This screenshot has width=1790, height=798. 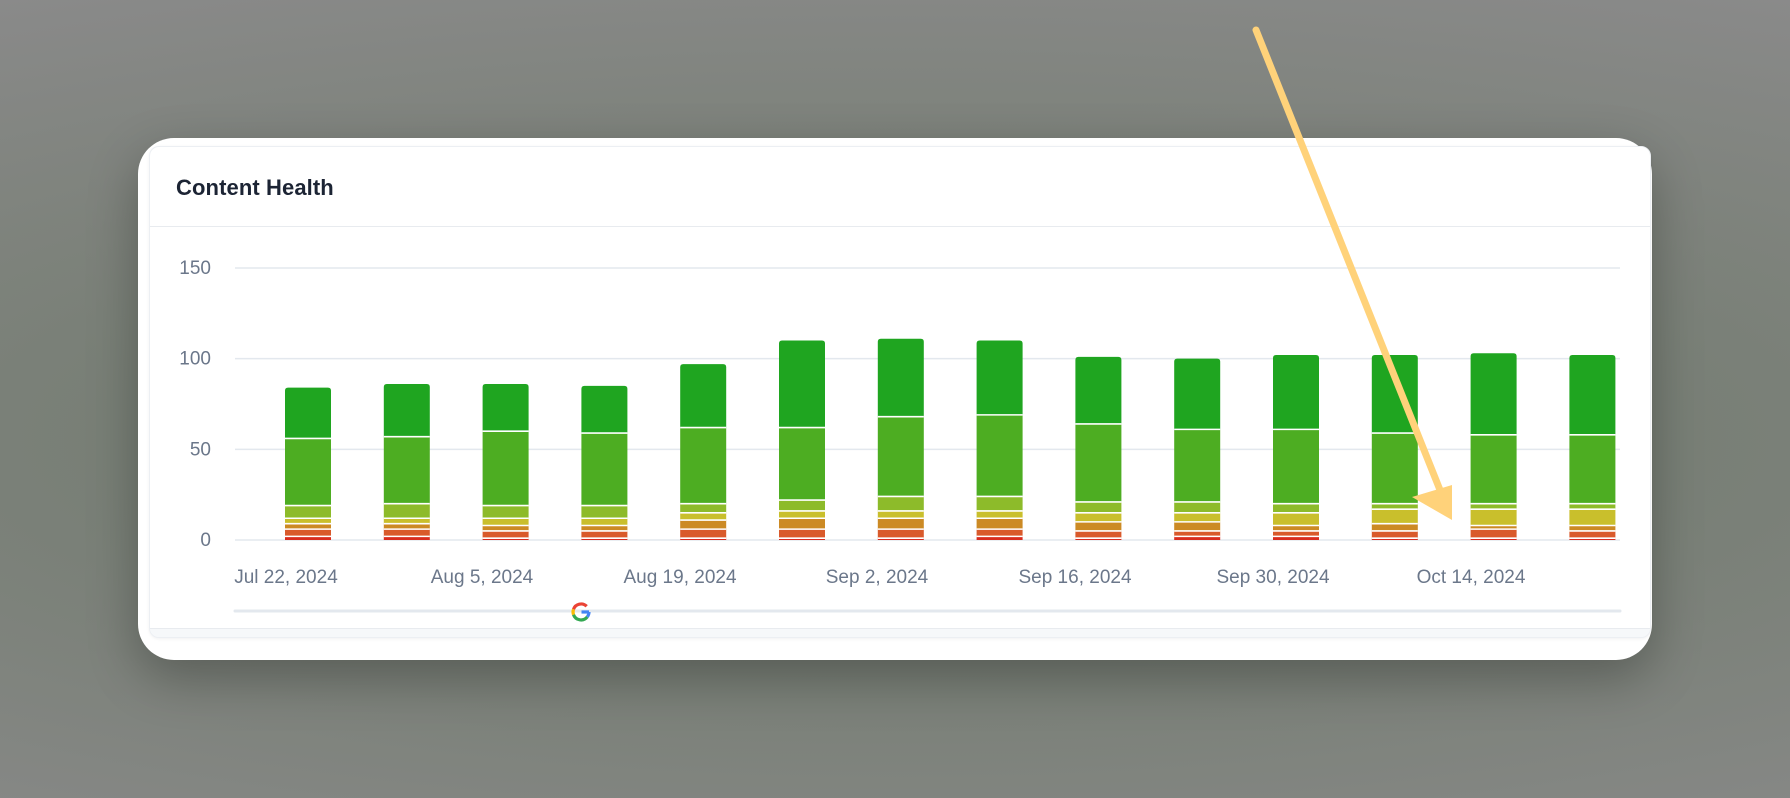 What do you see at coordinates (1471, 577) in the screenshot?
I see `x-tick-label: Oct 14, 2024` at bounding box center [1471, 577].